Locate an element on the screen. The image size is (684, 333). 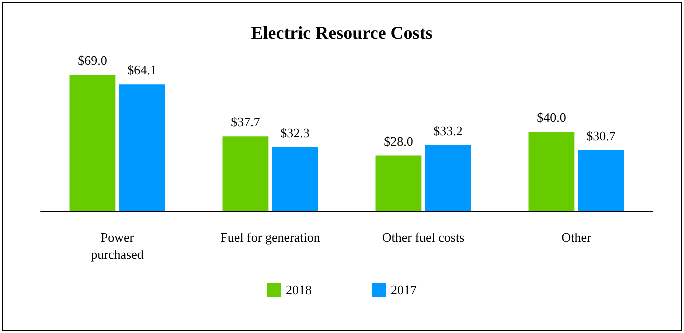
data-label: $33.2 is located at coordinates (448, 131).